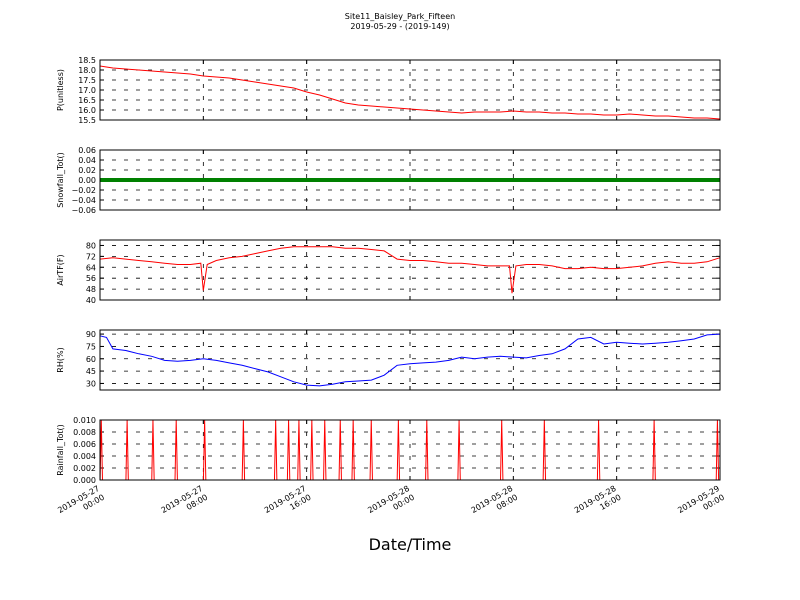 The image size is (800, 600). What do you see at coordinates (84, 444) in the screenshot?
I see `y-tick-label: 0.006` at bounding box center [84, 444].